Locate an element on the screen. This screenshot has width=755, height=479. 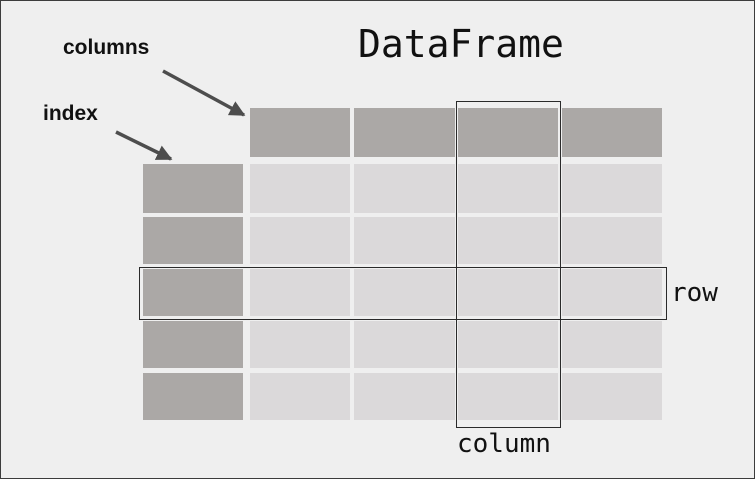
columns-label: columns is located at coordinates (106, 47).